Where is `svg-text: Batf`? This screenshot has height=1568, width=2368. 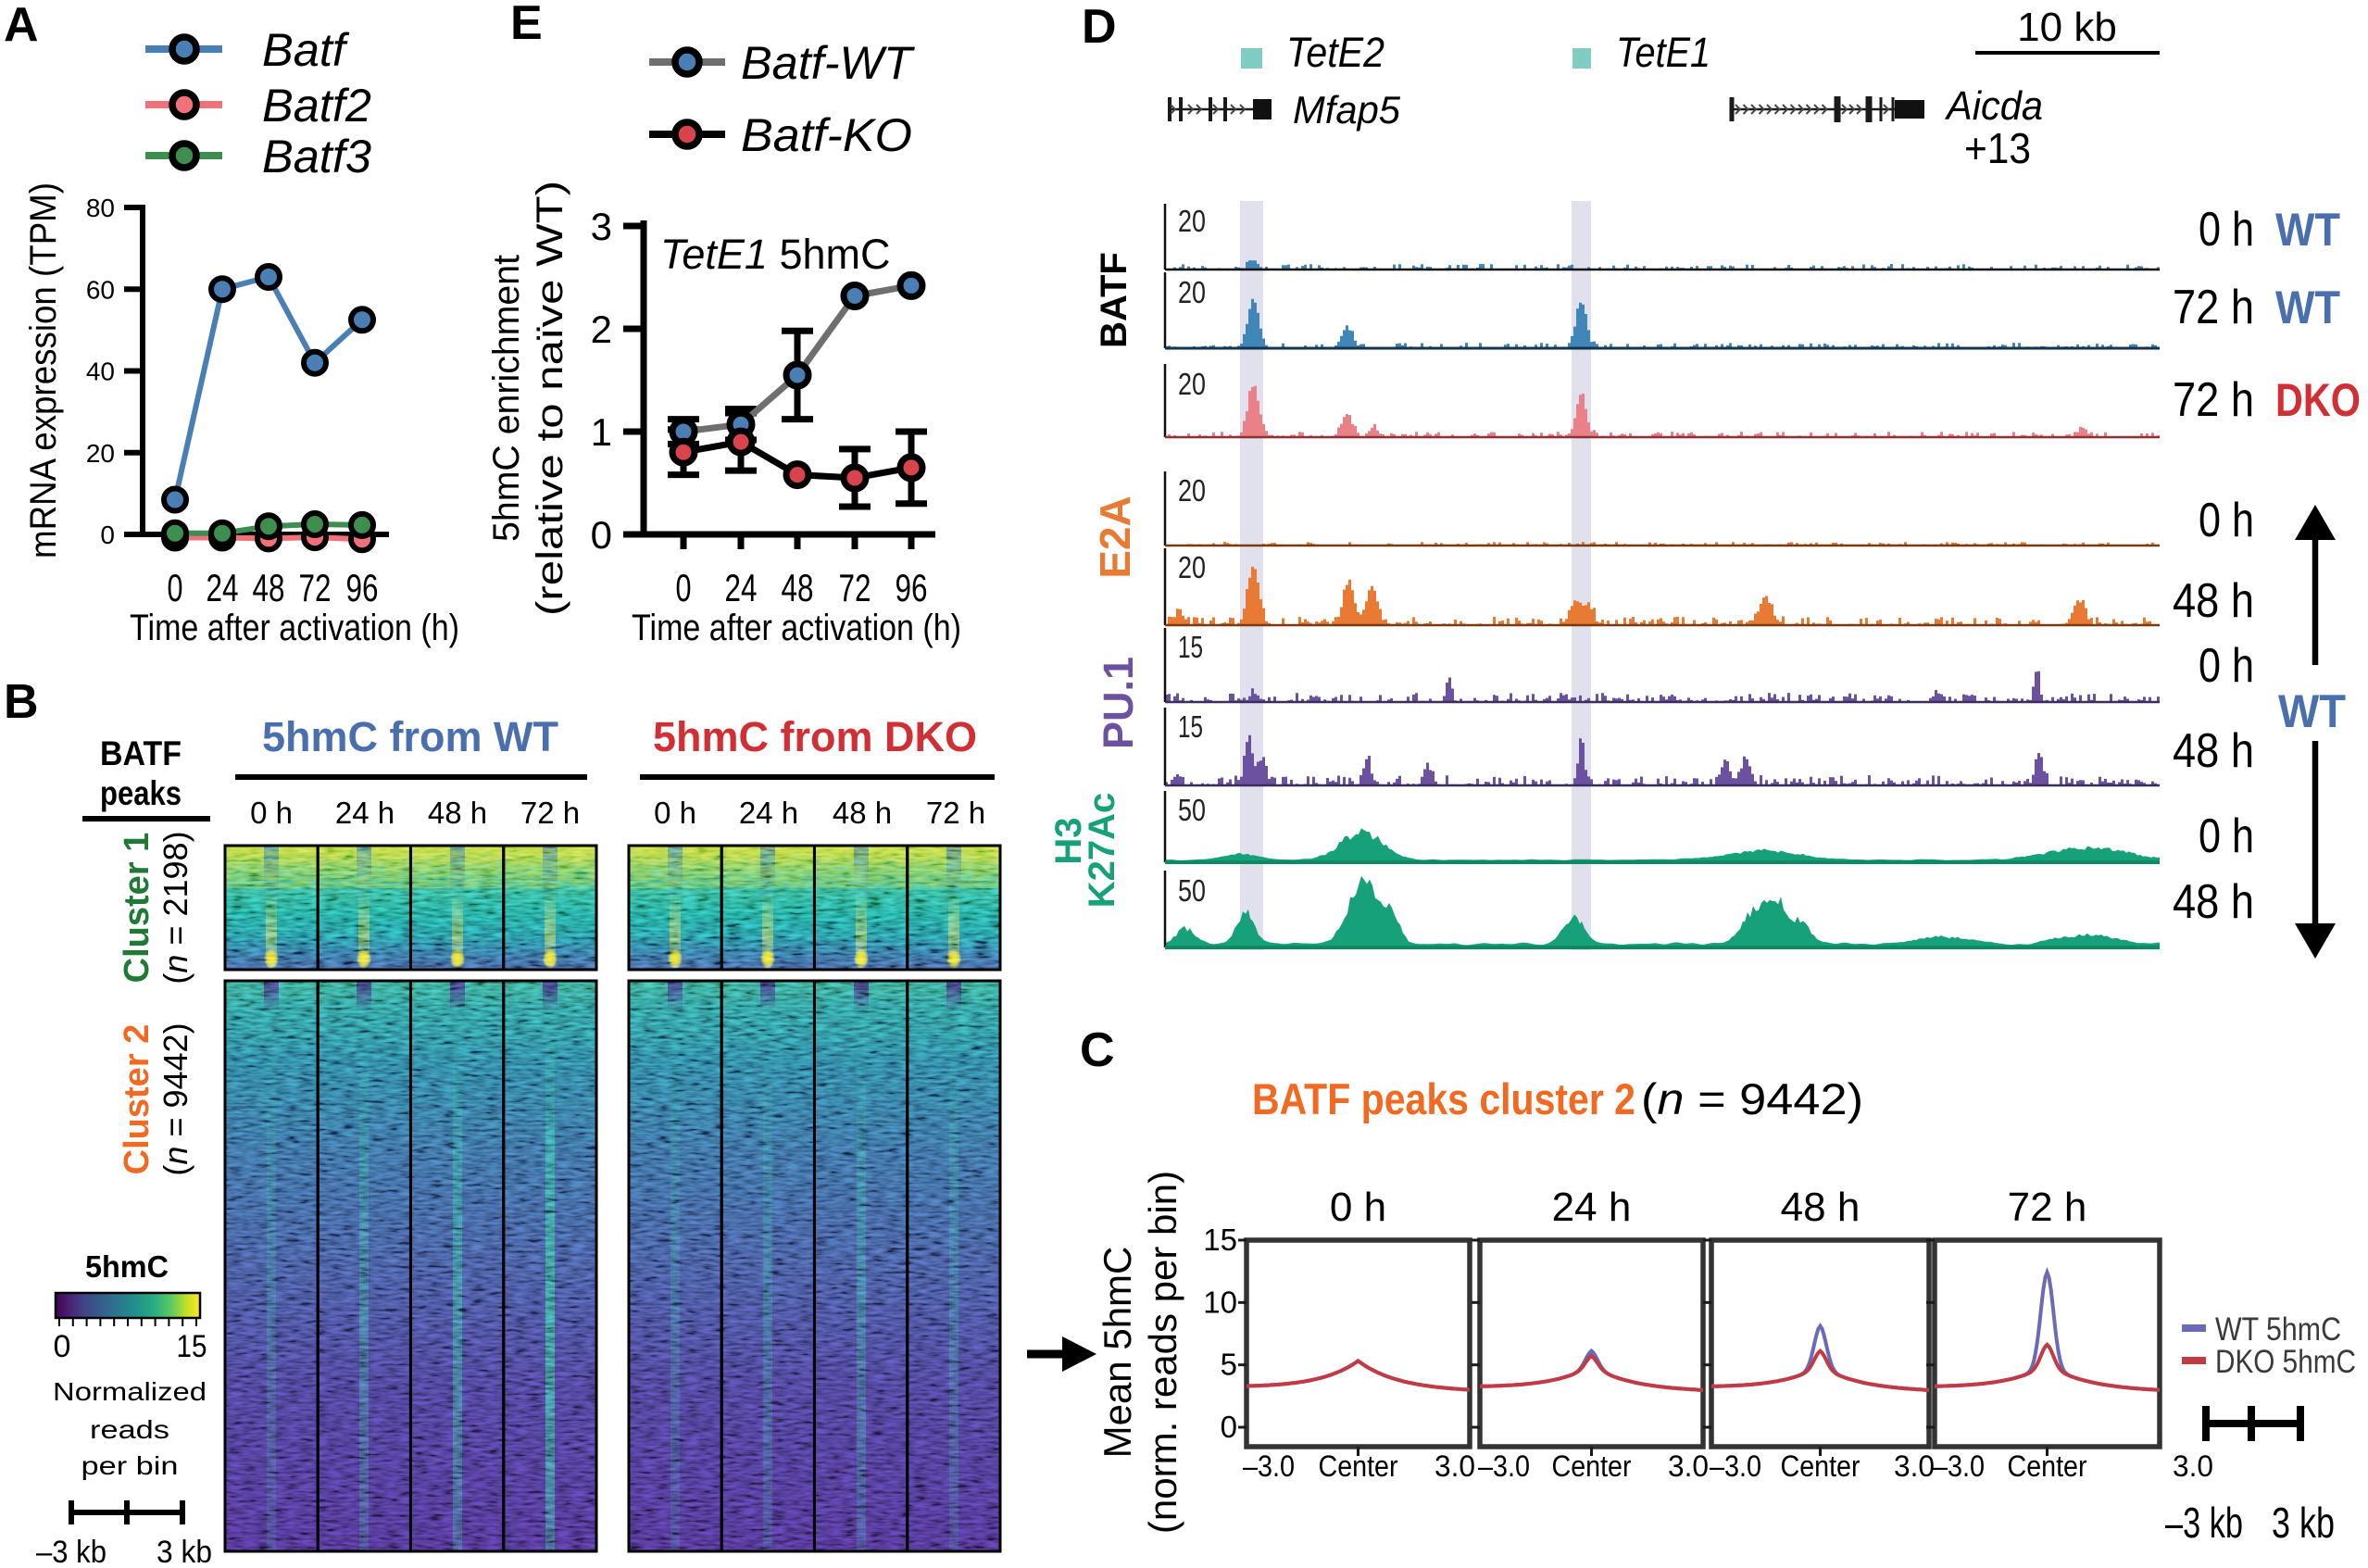
svg-text: Batf is located at coordinates (306, 50).